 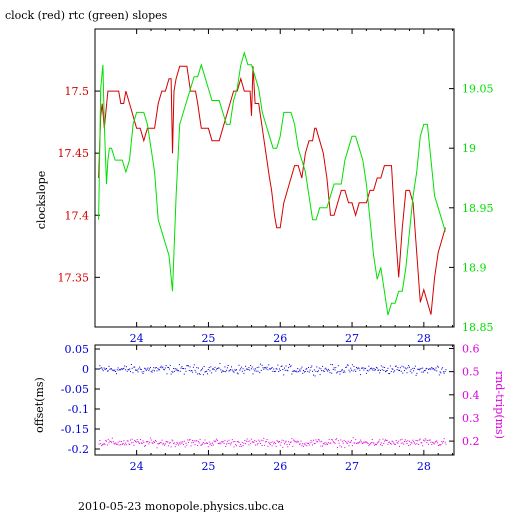 I want to click on bottom-y-axis-left: 0.05 0 -0.05 -0.1 -0.15 -0.2, so click(x=80, y=399).